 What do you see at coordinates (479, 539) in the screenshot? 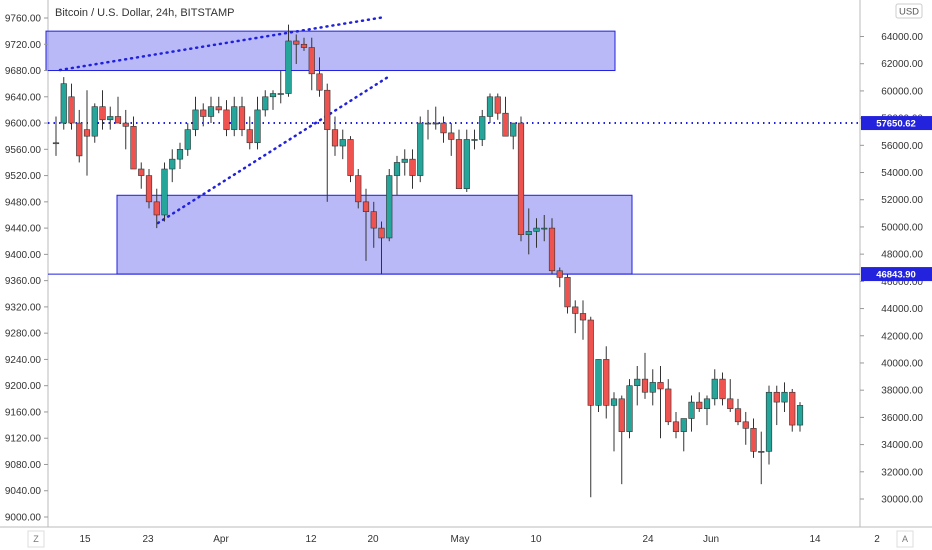
I see `time-axis: 15 23 Apr 12 20 May 10 24 Jun 14 2` at bounding box center [479, 539].